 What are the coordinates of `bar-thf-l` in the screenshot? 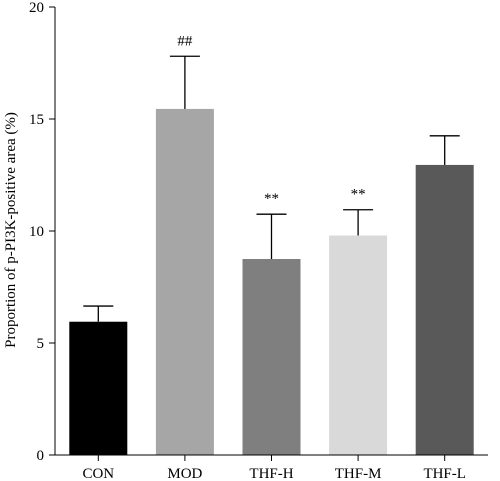 It's located at (444, 310).